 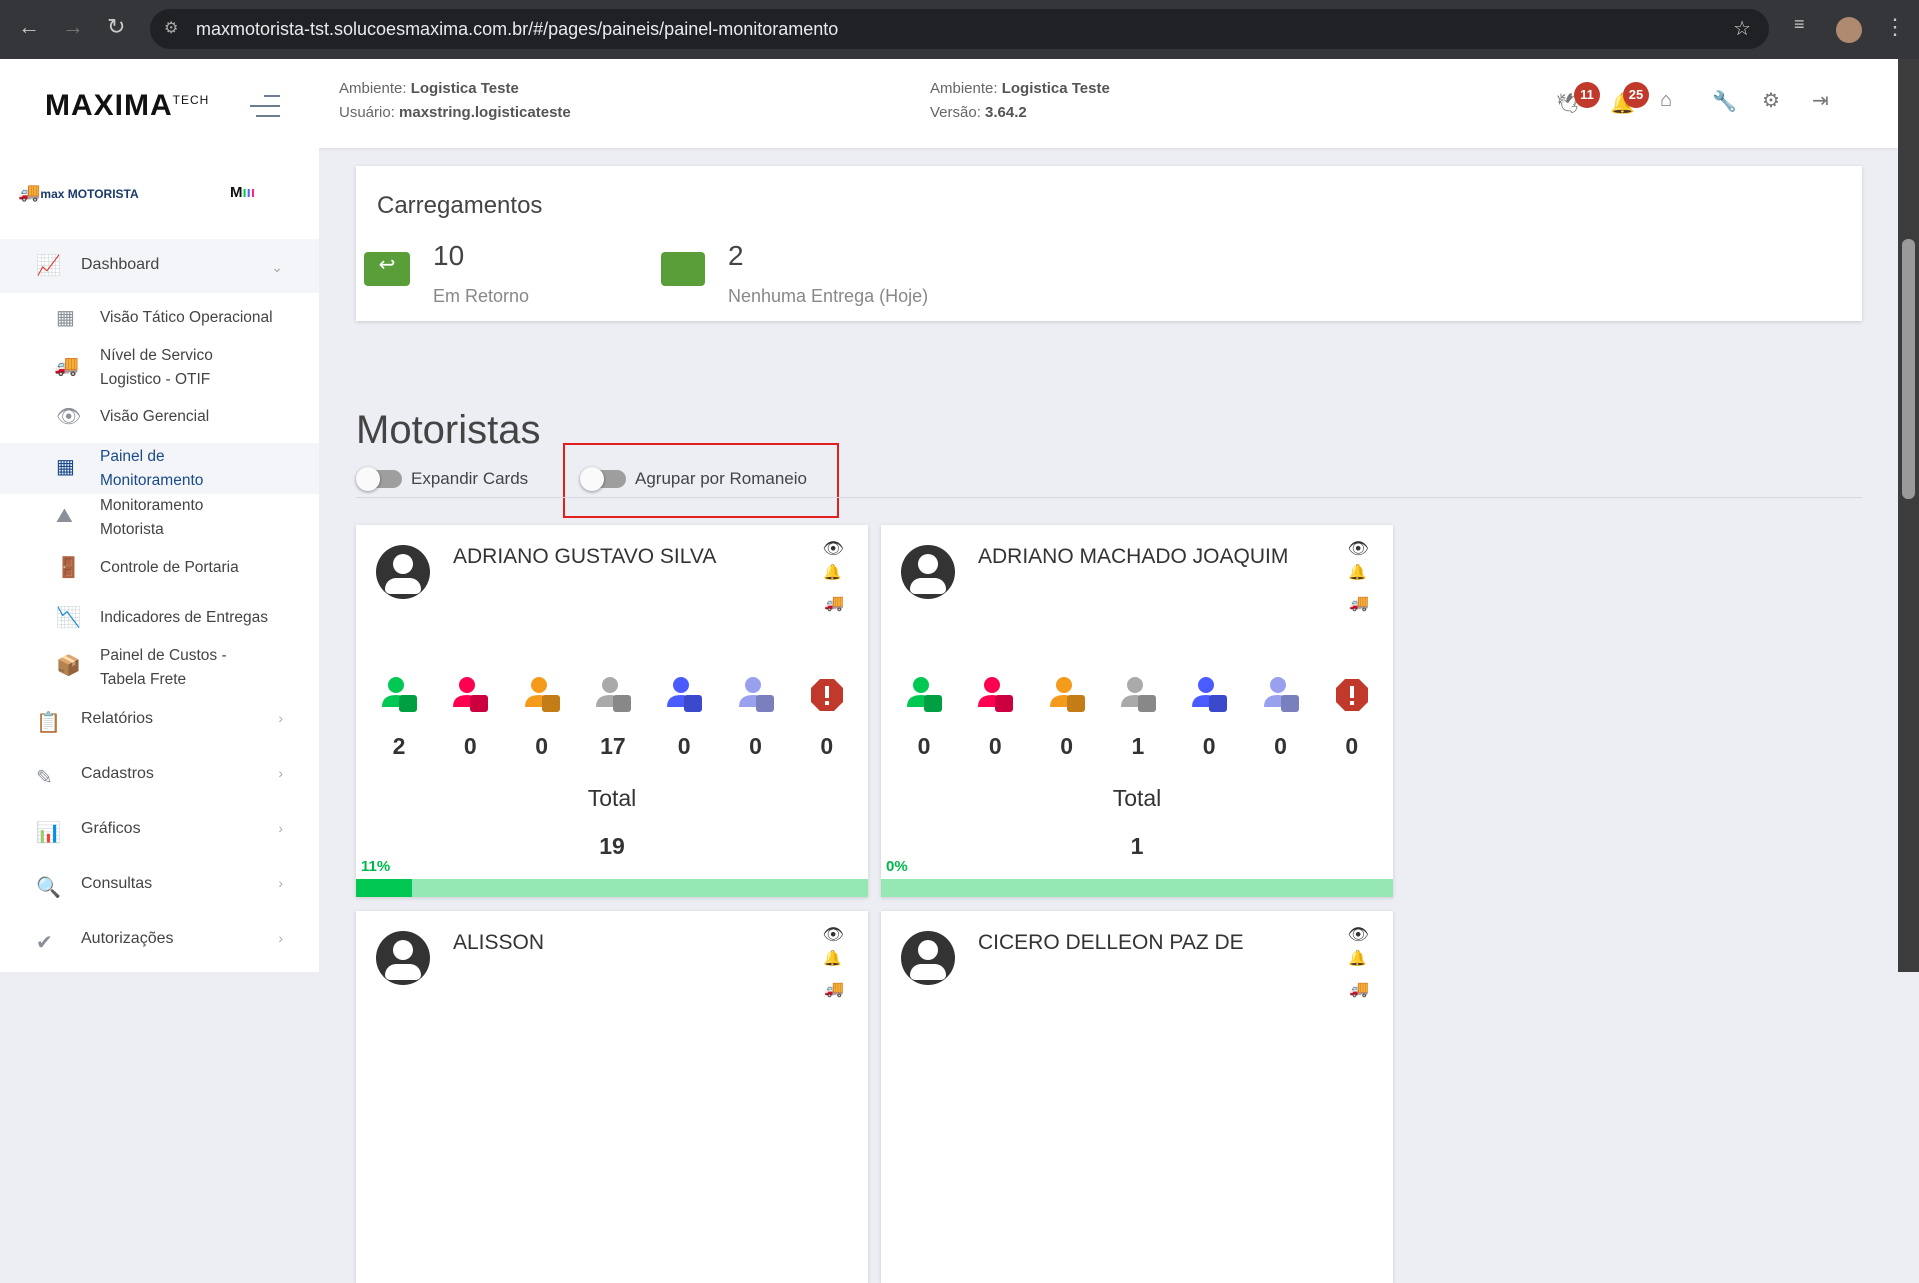 I want to click on profile-avatar, so click(x=1849, y=30).